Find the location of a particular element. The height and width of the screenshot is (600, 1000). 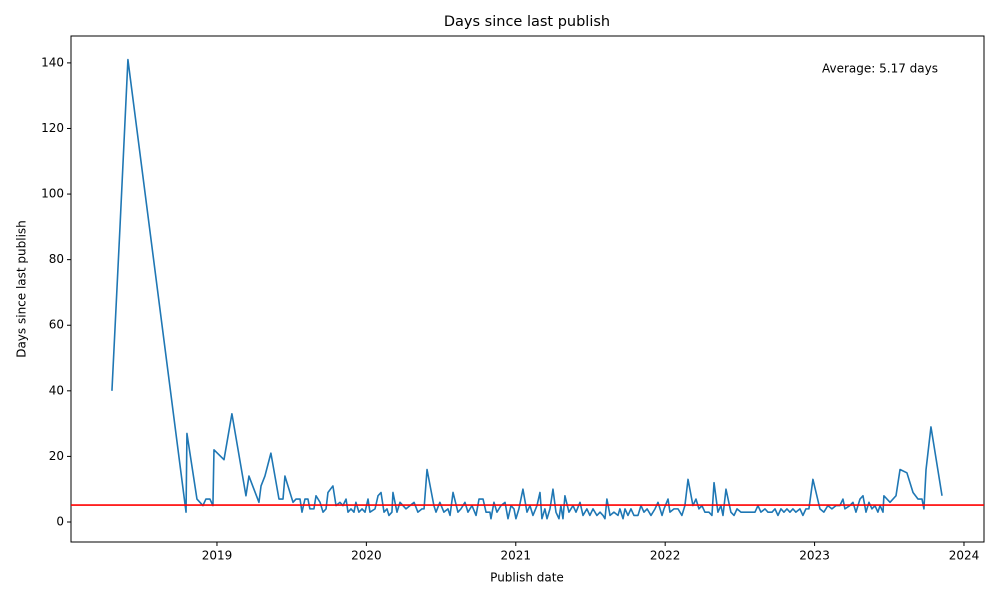

chart-title: Days since last publish is located at coordinates (527, 22).